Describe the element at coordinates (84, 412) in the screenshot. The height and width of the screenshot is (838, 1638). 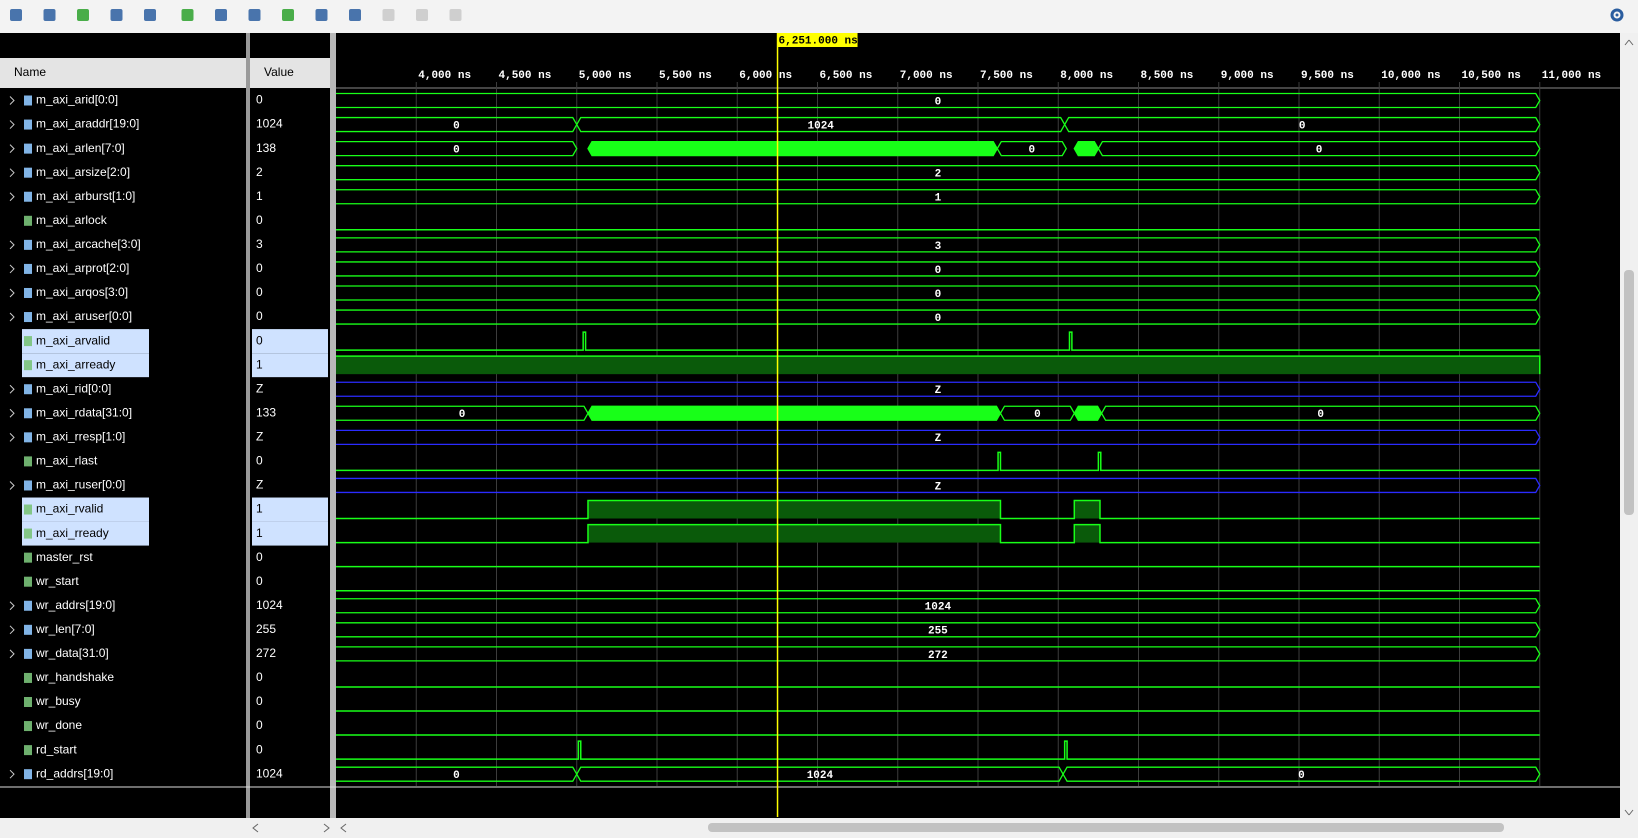
I see `signal-name: m_axi_rdata[31:0]` at that location.